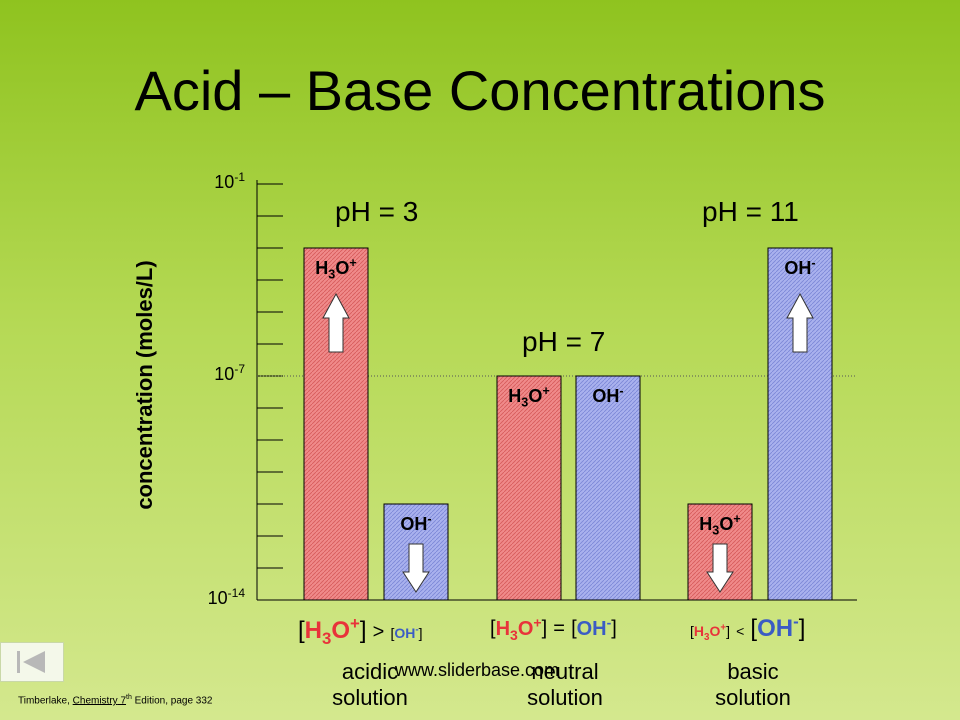 This screenshot has height=720, width=960. What do you see at coordinates (229, 373) in the screenshot?
I see `y-tick-label: 10⁻⁷` at bounding box center [229, 373].